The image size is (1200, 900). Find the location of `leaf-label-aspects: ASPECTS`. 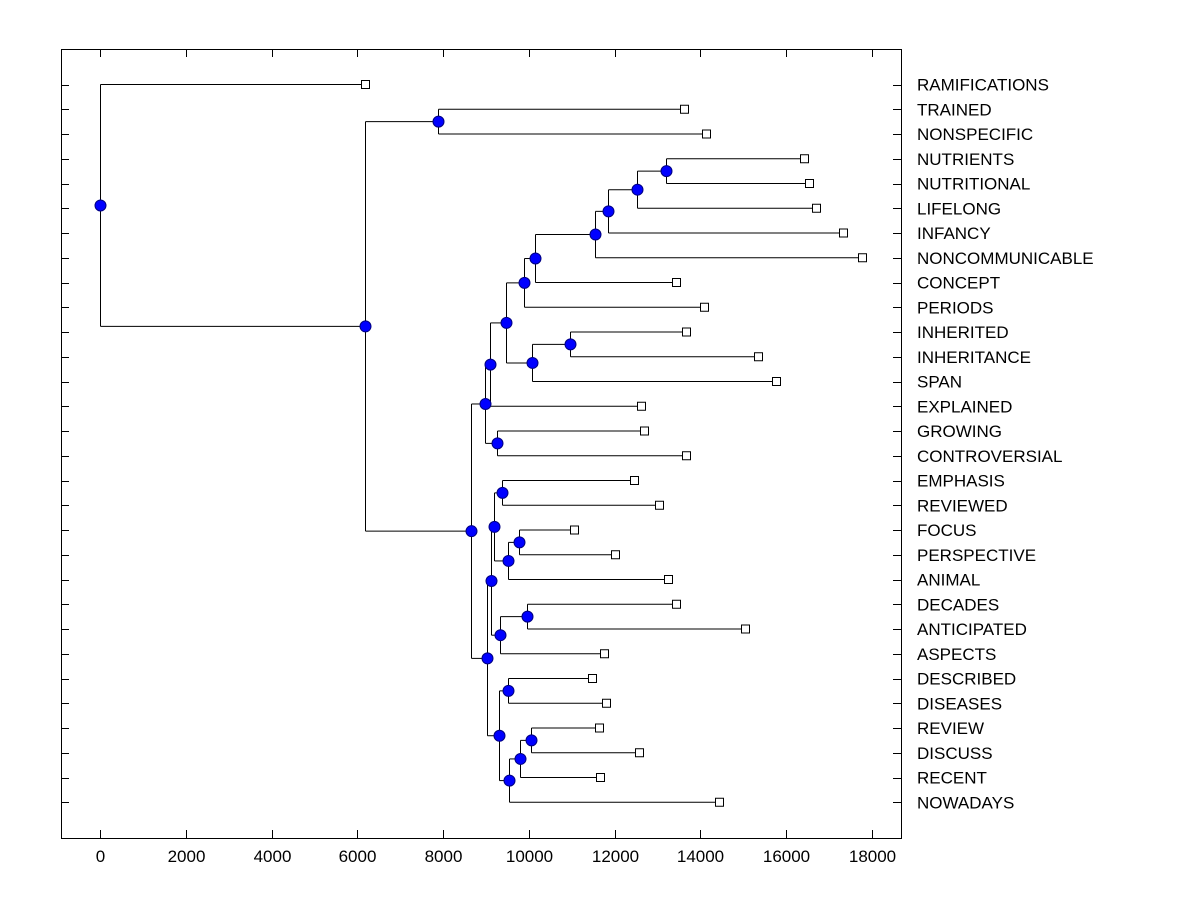

leaf-label-aspects: ASPECTS is located at coordinates (956, 654).